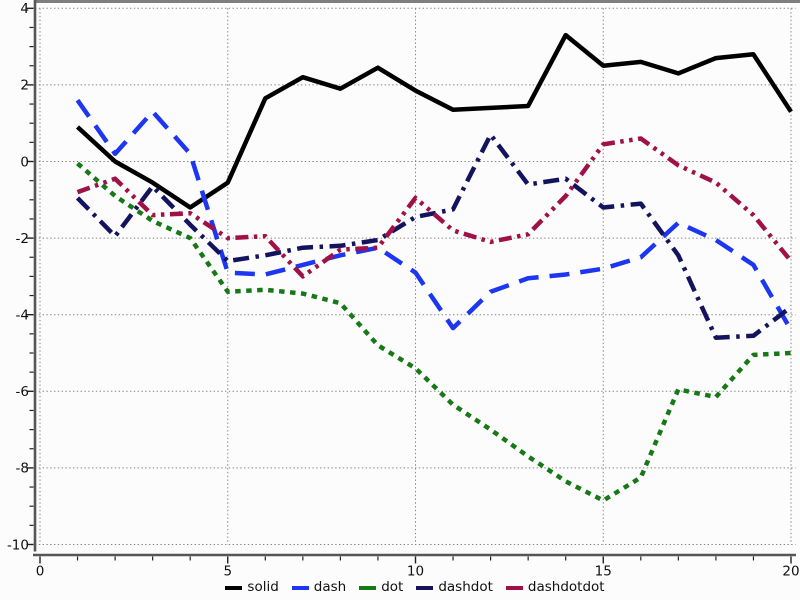  Describe the element at coordinates (22, 316) in the screenshot. I see `y-tick-label: -4` at that location.